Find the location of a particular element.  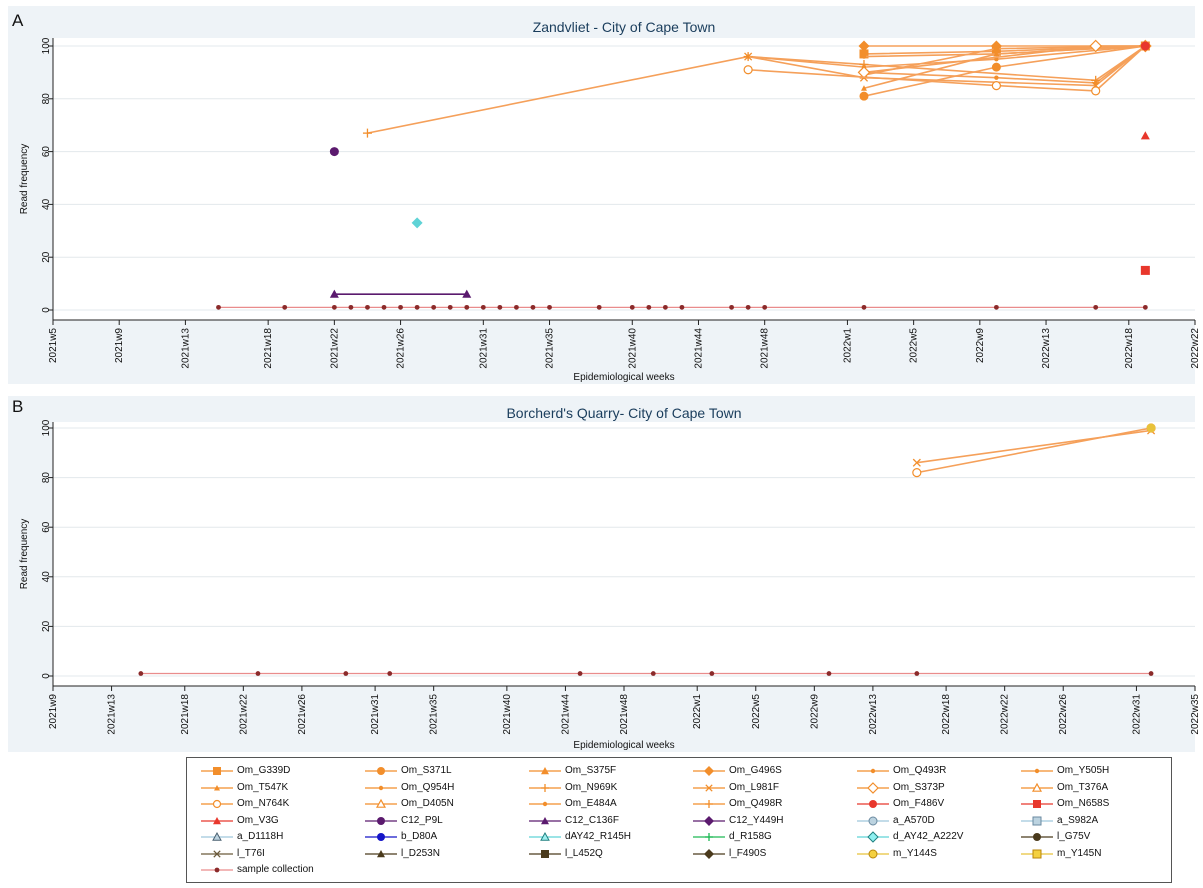

legend-label: Om_T547K is located at coordinates (263, 787).